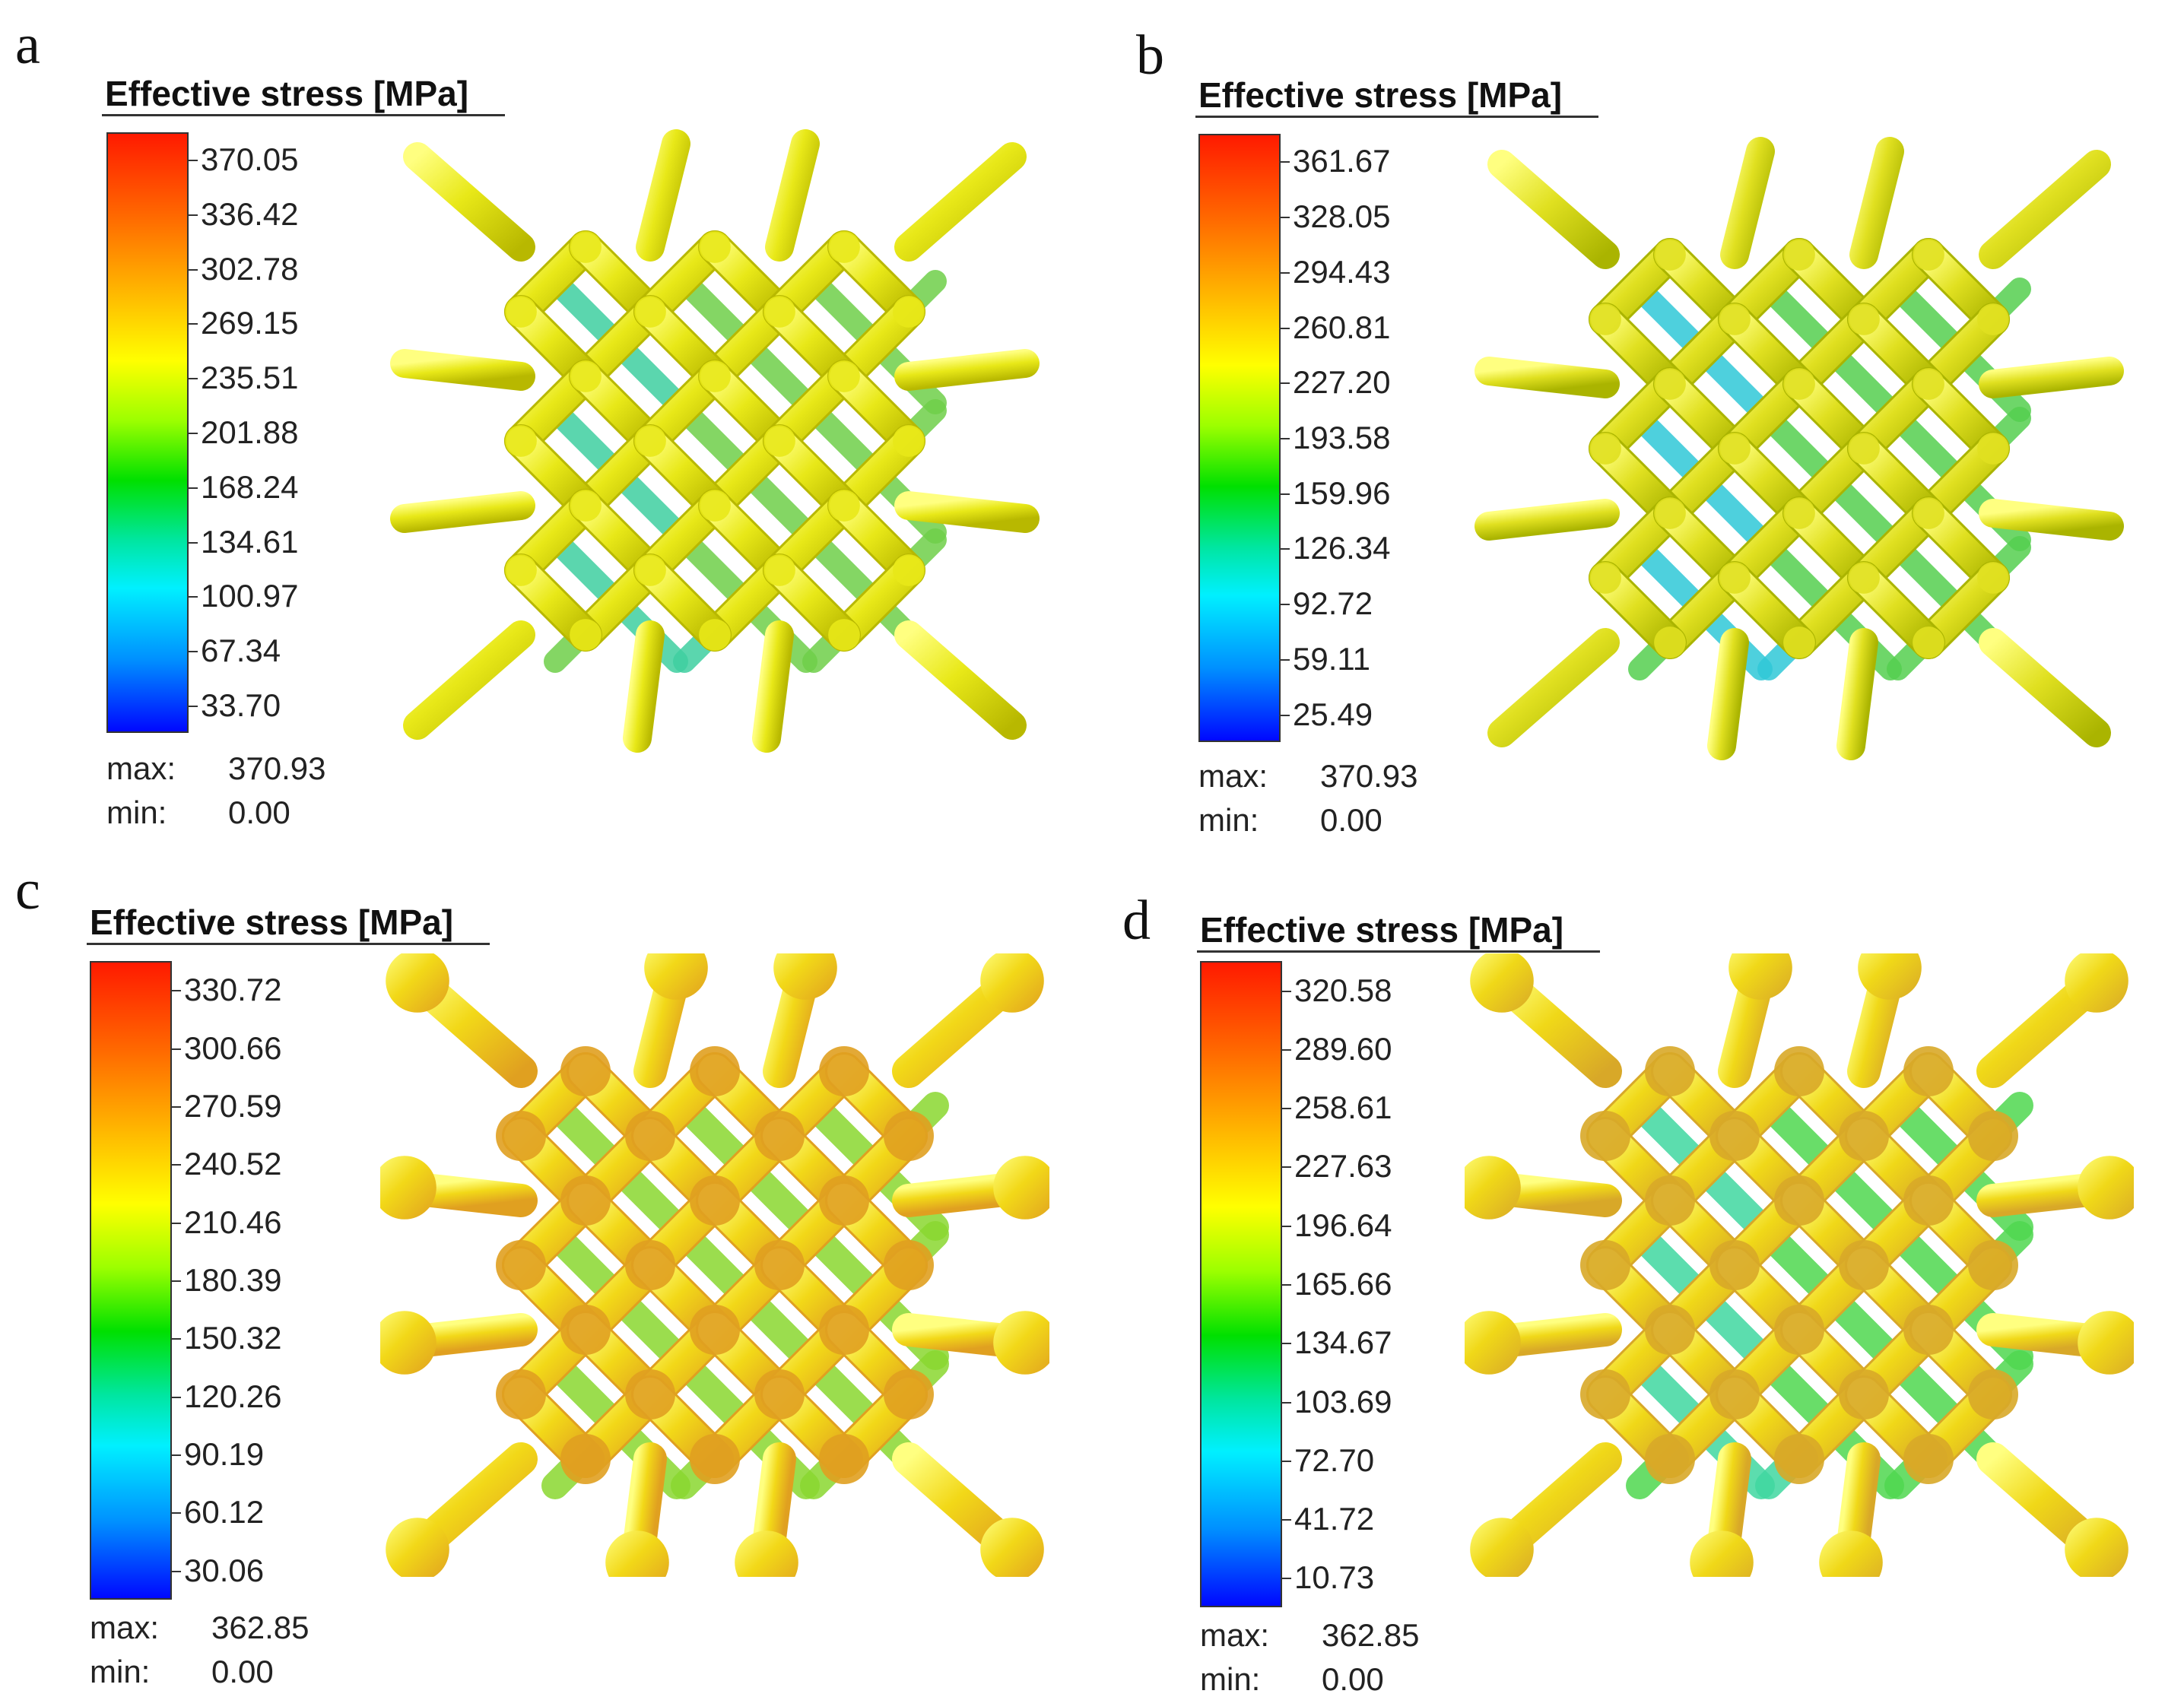 Image resolution: width=2184 pixels, height=1697 pixels. I want to click on colorbar-tick-label: 72.70, so click(1334, 1460).